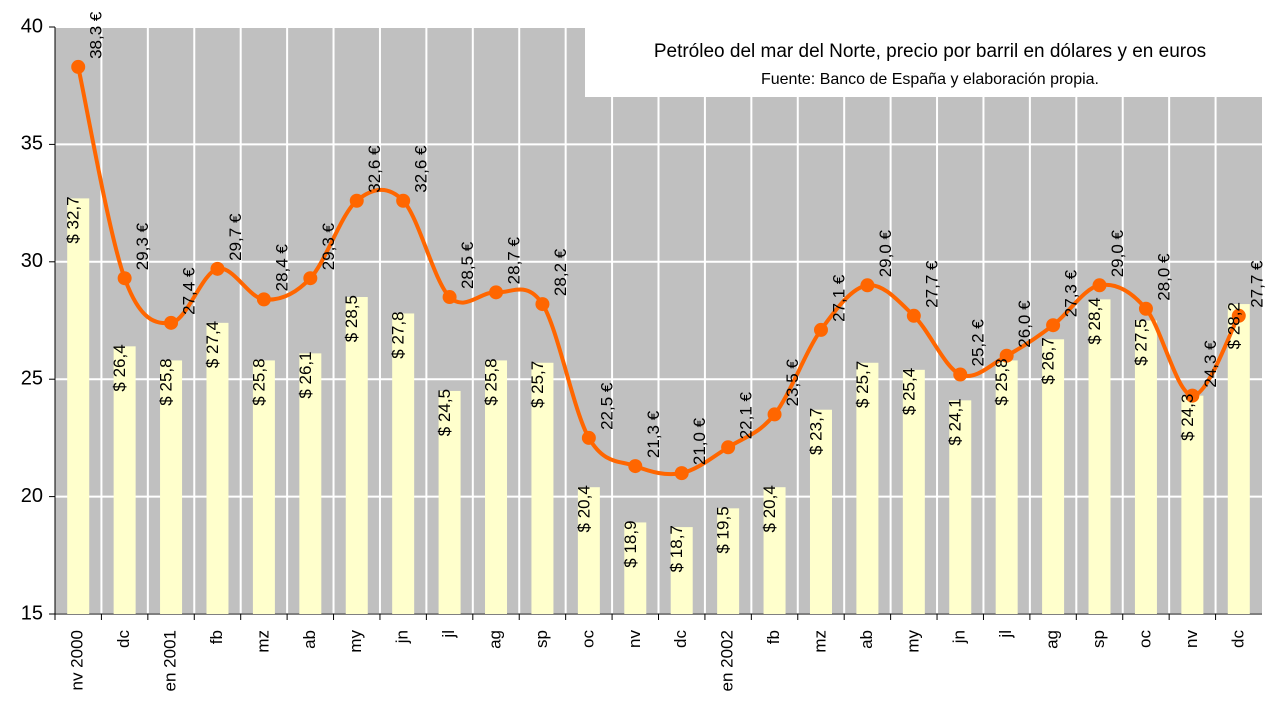  What do you see at coordinates (328, 246) in the screenshot?
I see `line-value-label: 29,3 €` at bounding box center [328, 246].